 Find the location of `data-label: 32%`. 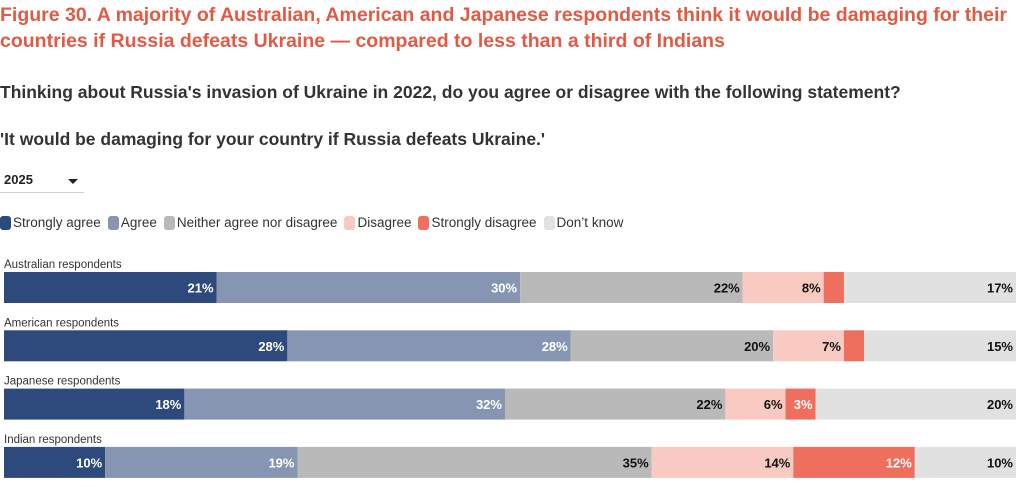

data-label: 32% is located at coordinates (489, 404).